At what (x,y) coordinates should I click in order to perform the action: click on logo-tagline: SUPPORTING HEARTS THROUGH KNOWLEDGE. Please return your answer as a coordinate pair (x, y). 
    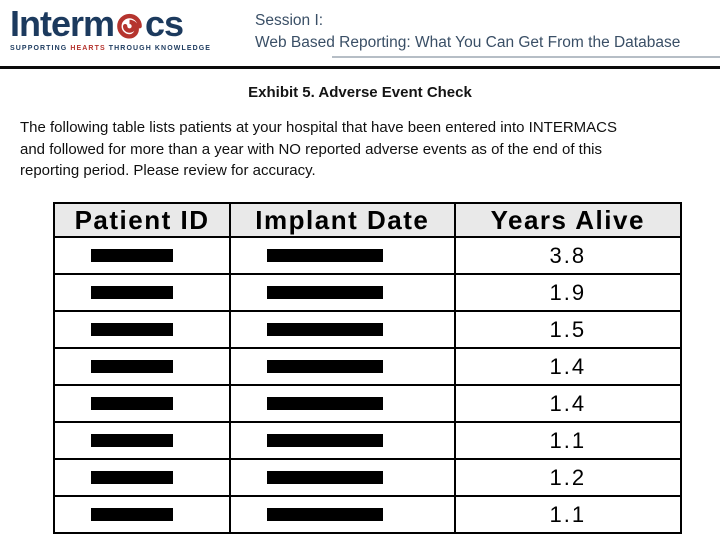
    Looking at the image, I should click on (110, 48).